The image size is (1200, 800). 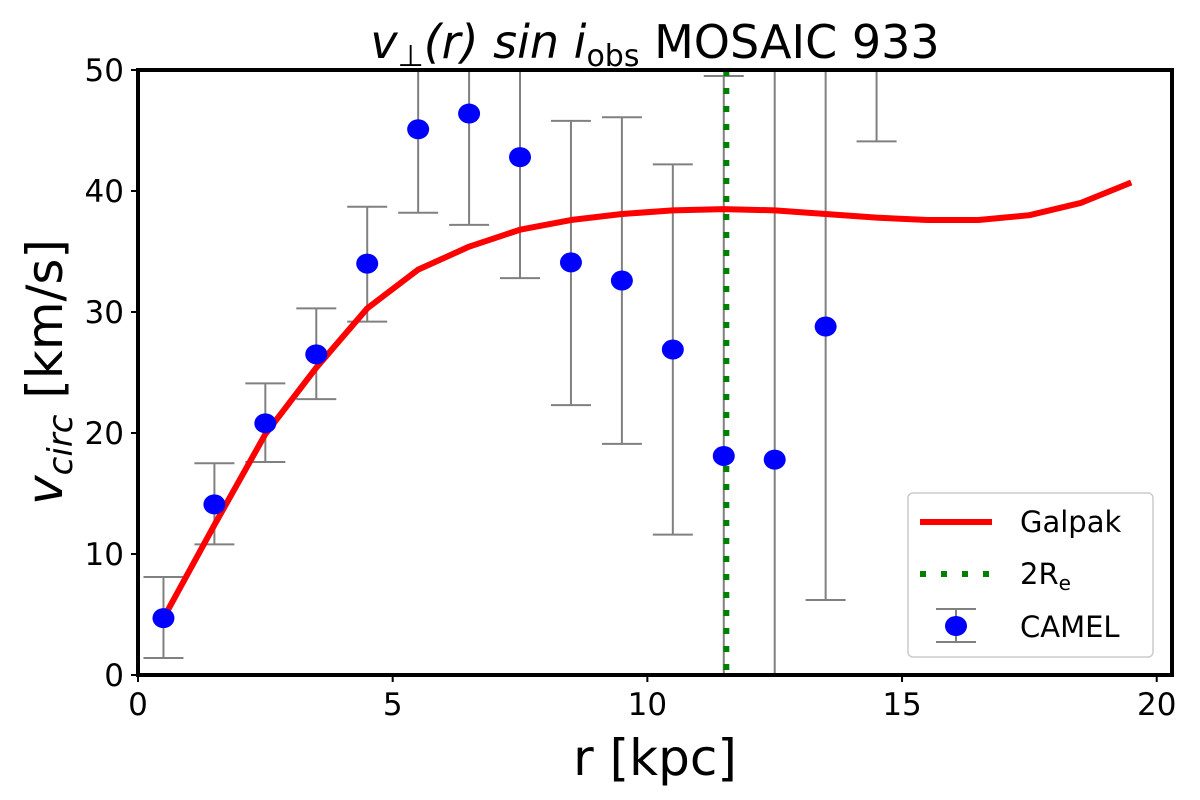 What do you see at coordinates (104, 192) in the screenshot?
I see `y-tick-label: 40` at bounding box center [104, 192].